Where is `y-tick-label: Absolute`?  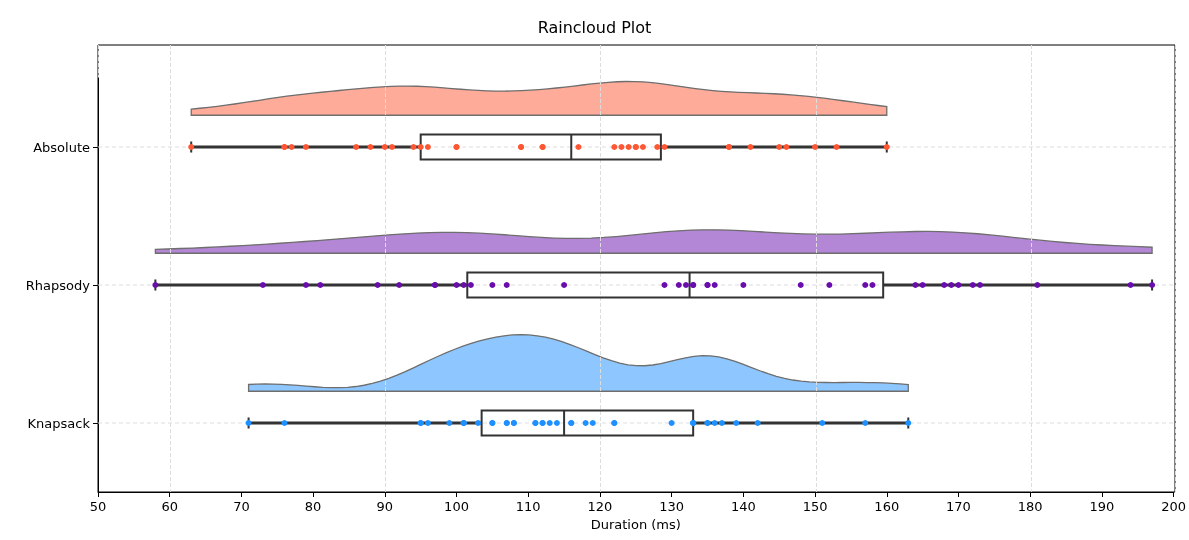 y-tick-label: Absolute is located at coordinates (61, 147).